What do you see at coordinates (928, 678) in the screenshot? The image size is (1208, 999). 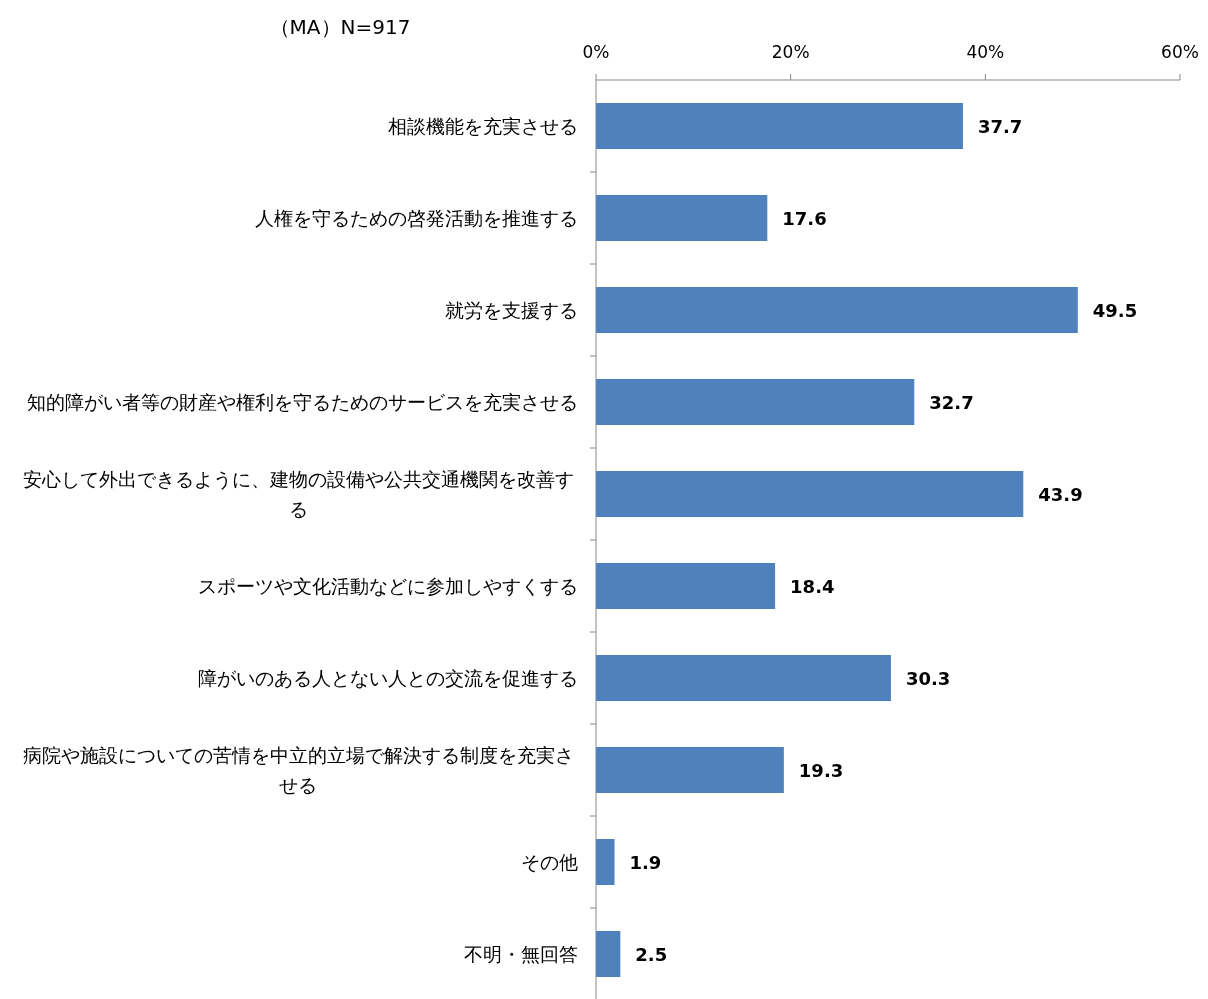 I see `data-label: 30.3` at bounding box center [928, 678].